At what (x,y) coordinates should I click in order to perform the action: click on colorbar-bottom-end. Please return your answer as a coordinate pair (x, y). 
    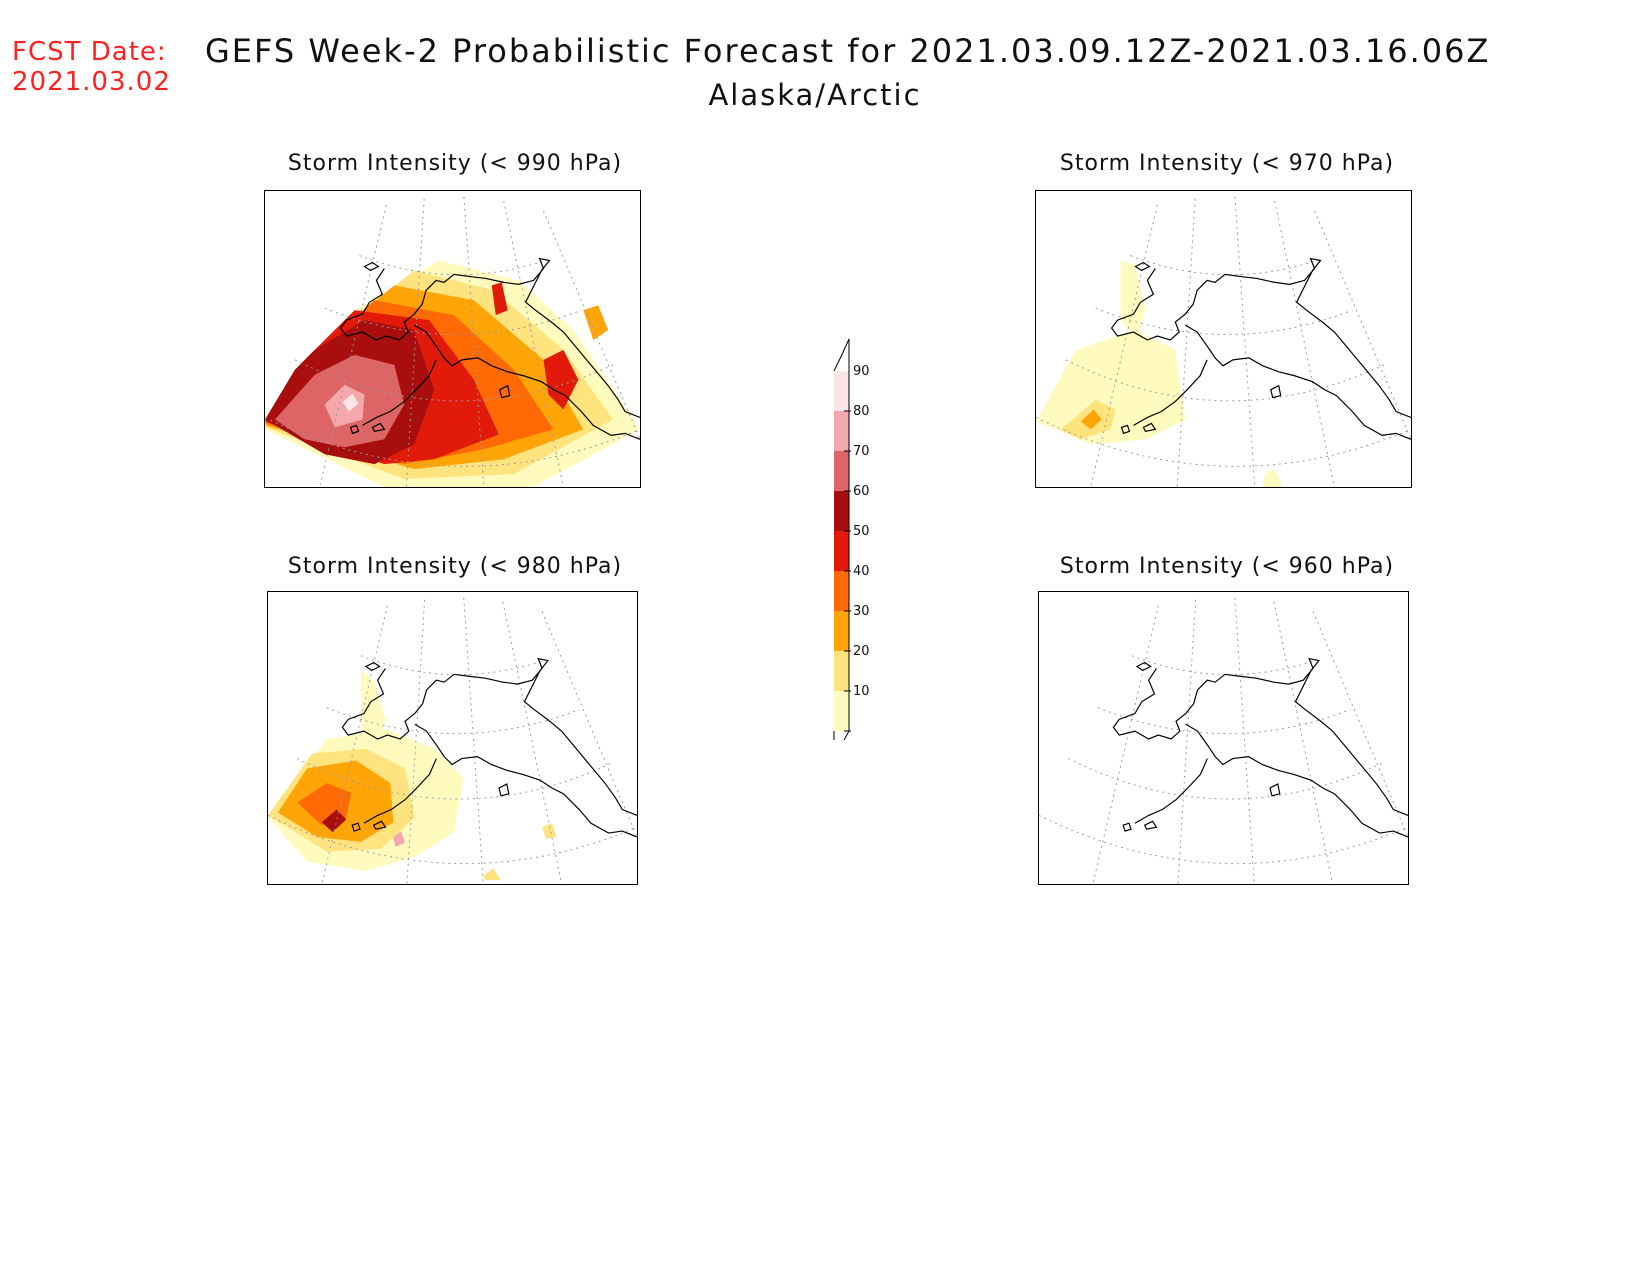
    Looking at the image, I should click on (841, 735).